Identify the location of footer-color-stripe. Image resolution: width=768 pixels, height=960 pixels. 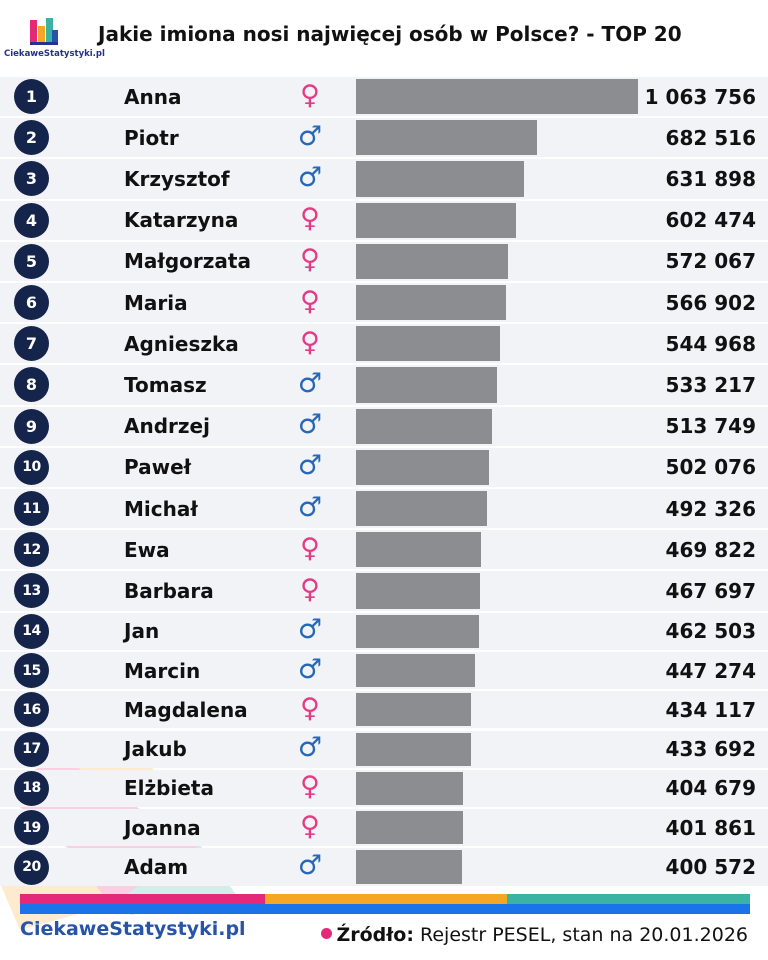
(385, 904).